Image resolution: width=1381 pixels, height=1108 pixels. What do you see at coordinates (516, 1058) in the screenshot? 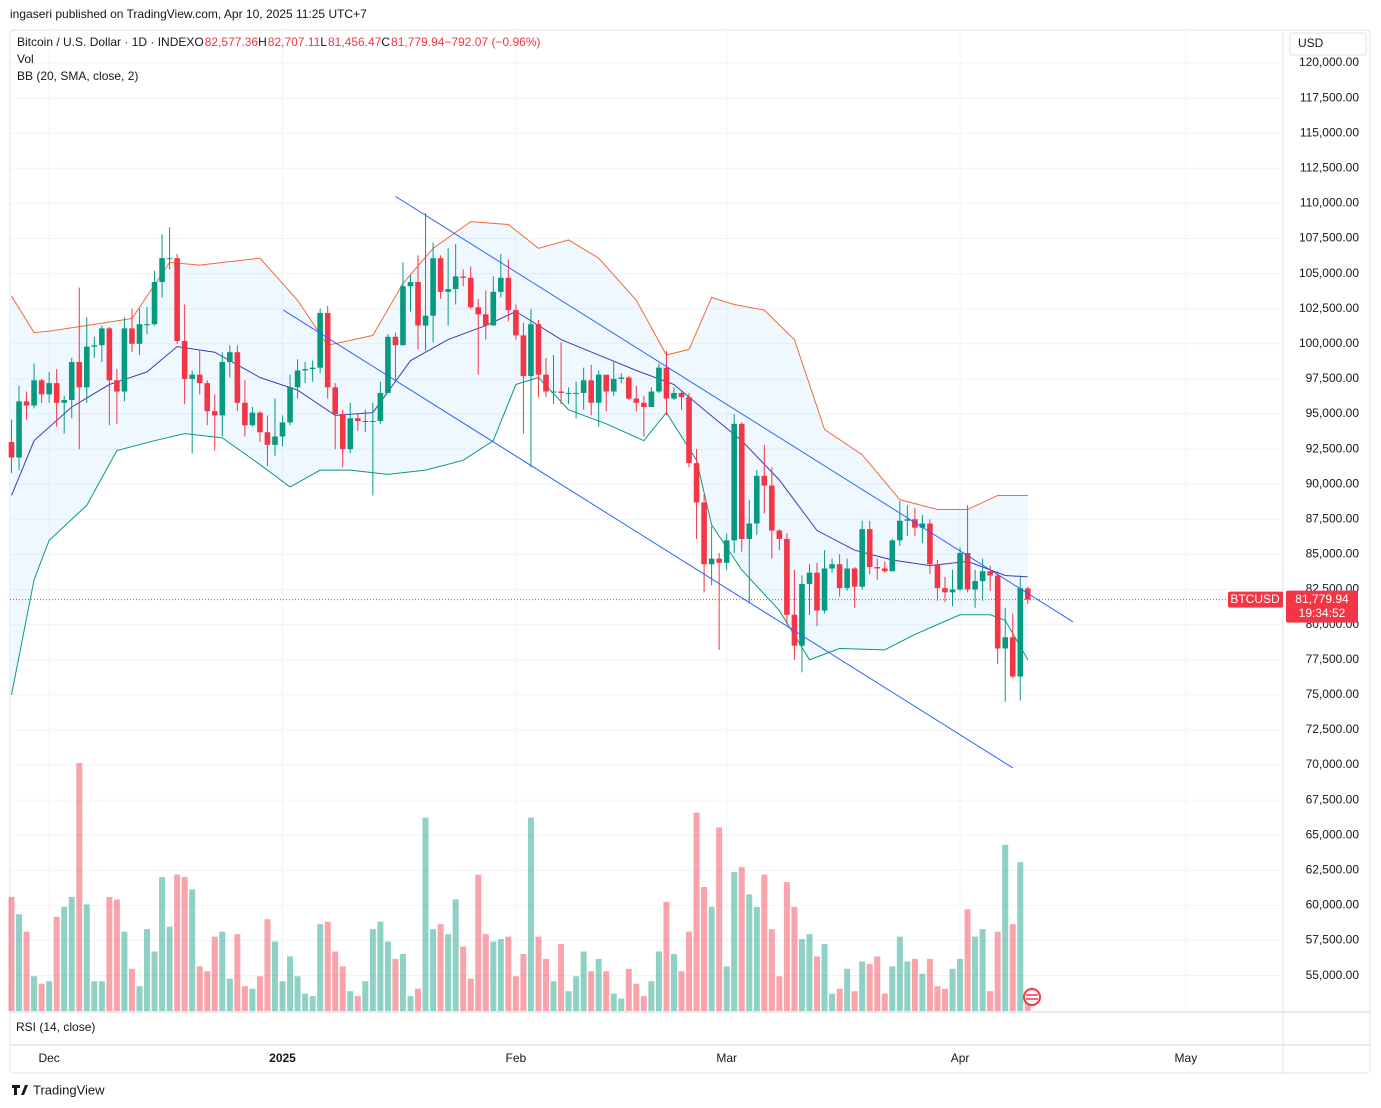
I see `x-tick-label: Feb` at bounding box center [516, 1058].